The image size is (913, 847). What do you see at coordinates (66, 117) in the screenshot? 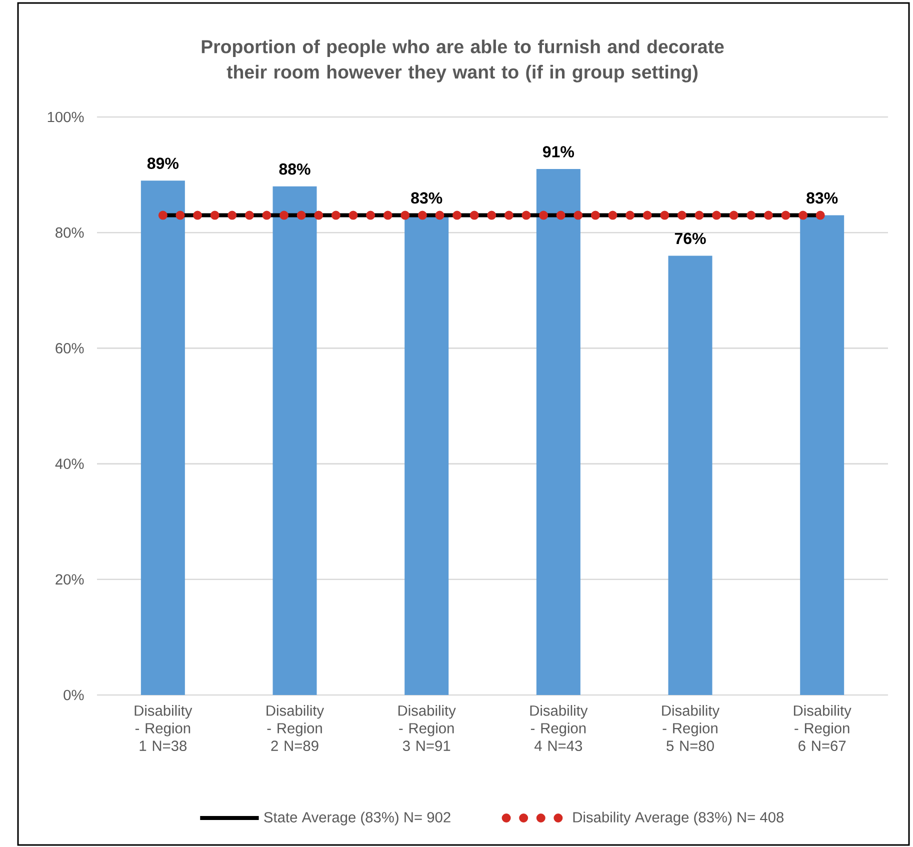
I see `y-tick-label: 100%` at bounding box center [66, 117].